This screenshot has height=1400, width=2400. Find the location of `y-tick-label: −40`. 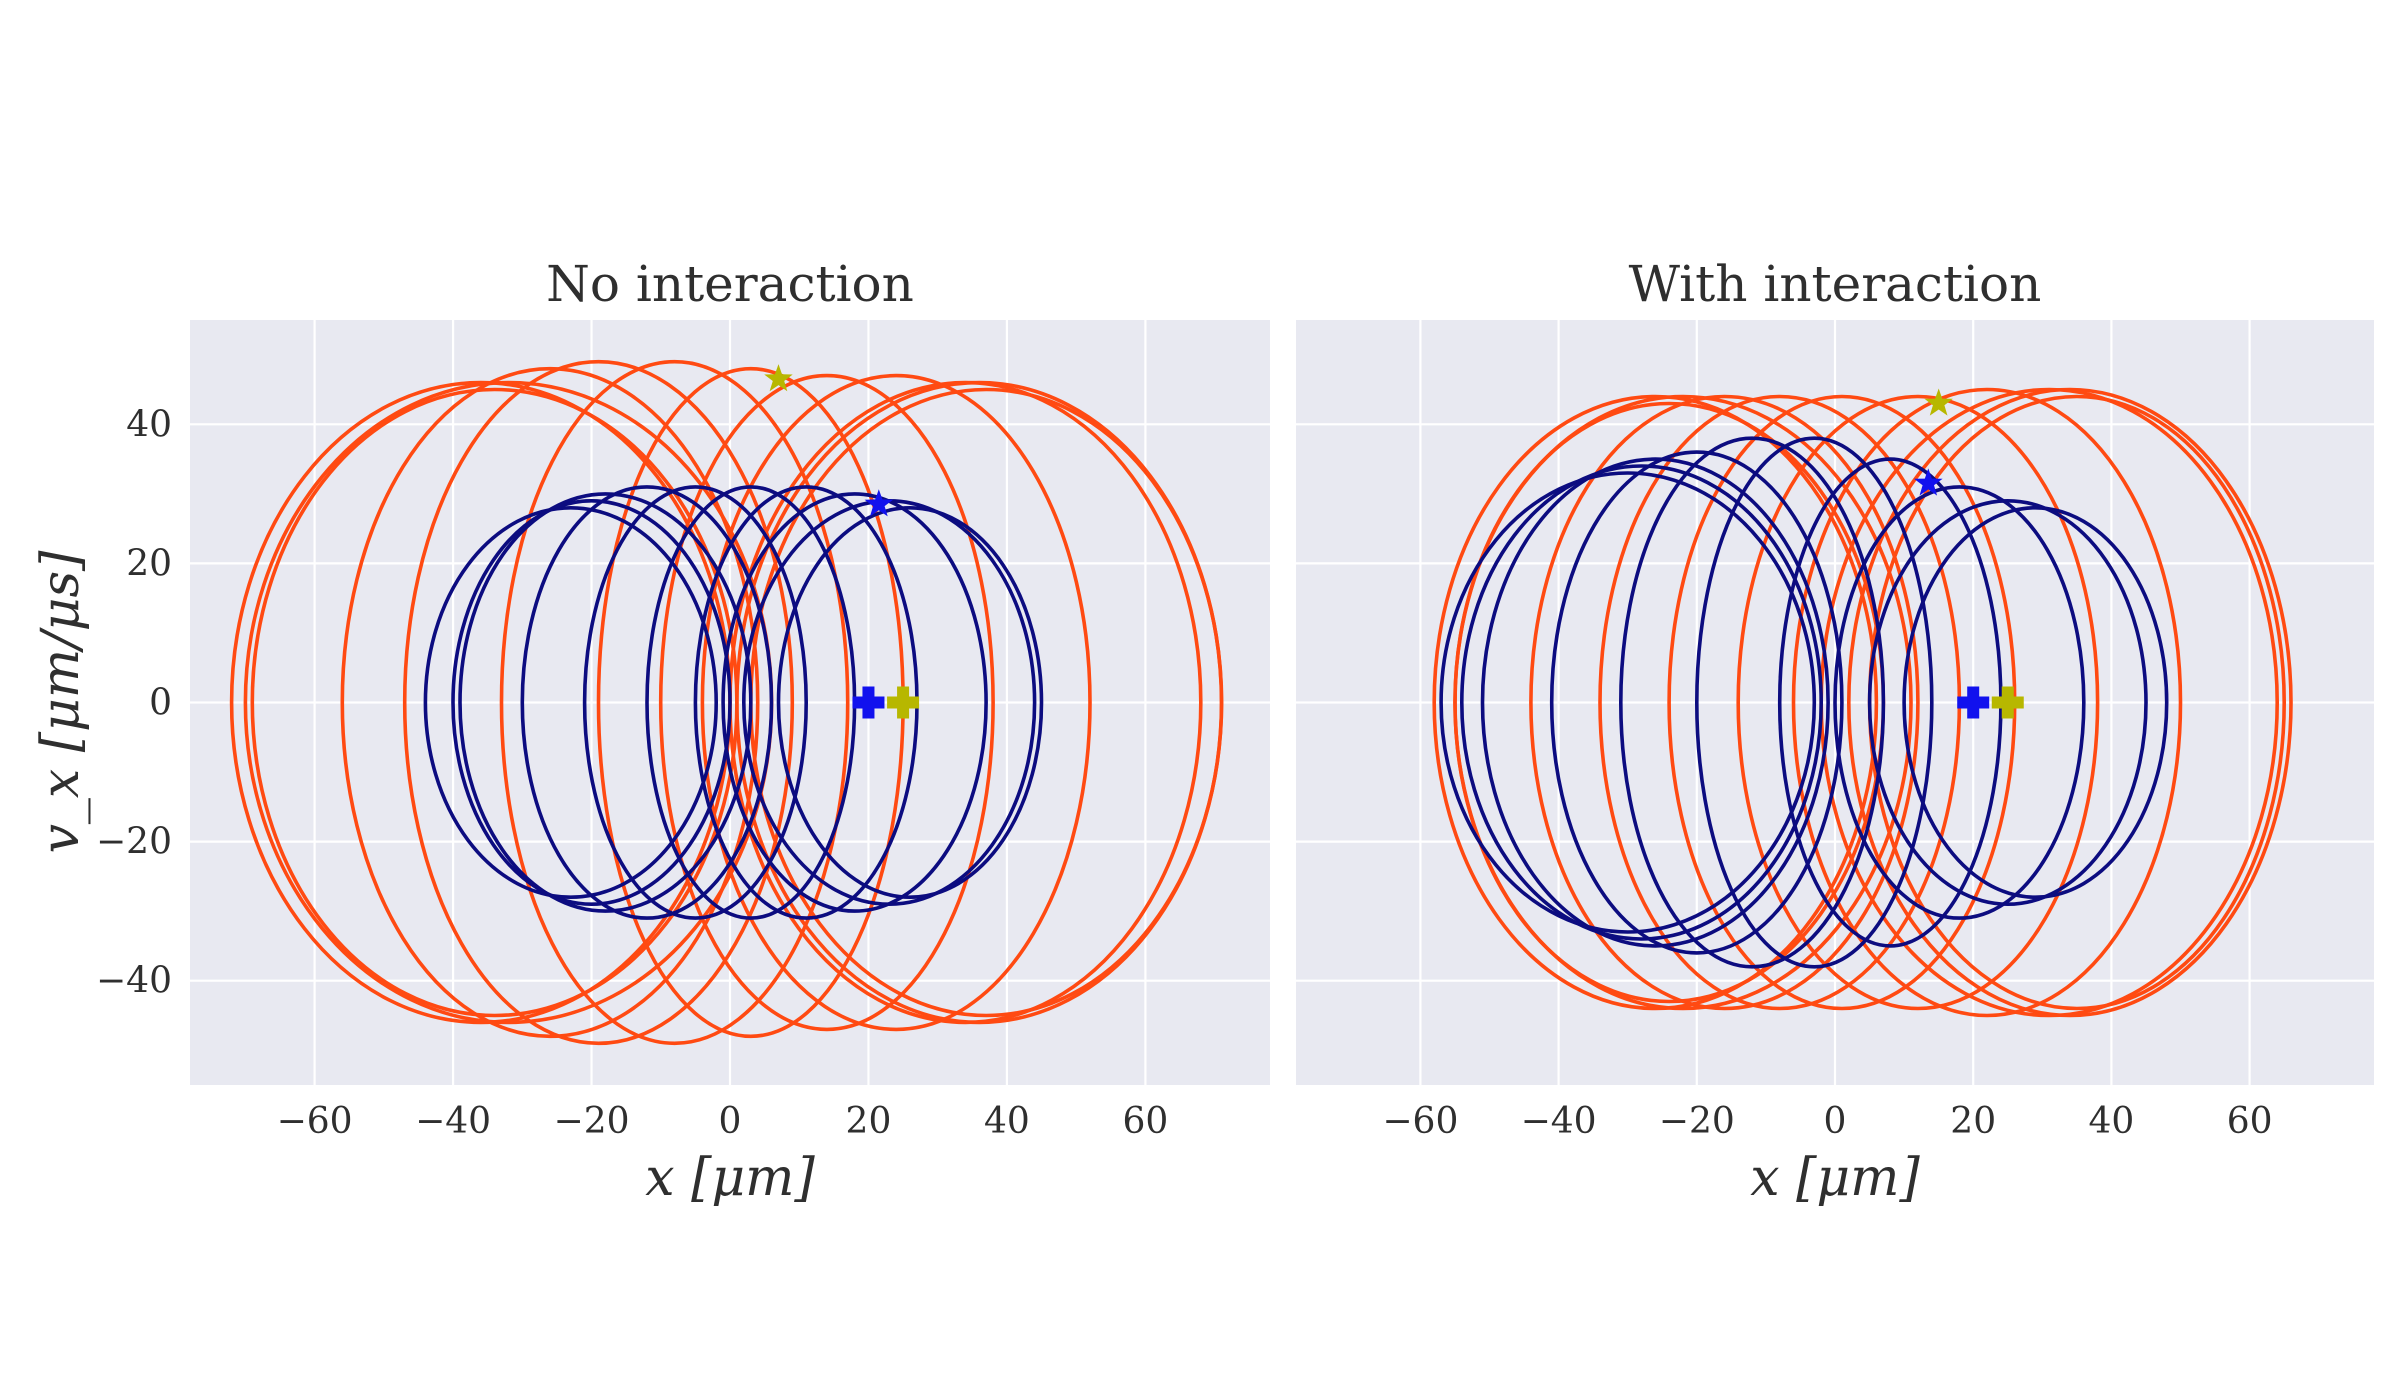

y-tick-label: −40 is located at coordinates (134, 981).